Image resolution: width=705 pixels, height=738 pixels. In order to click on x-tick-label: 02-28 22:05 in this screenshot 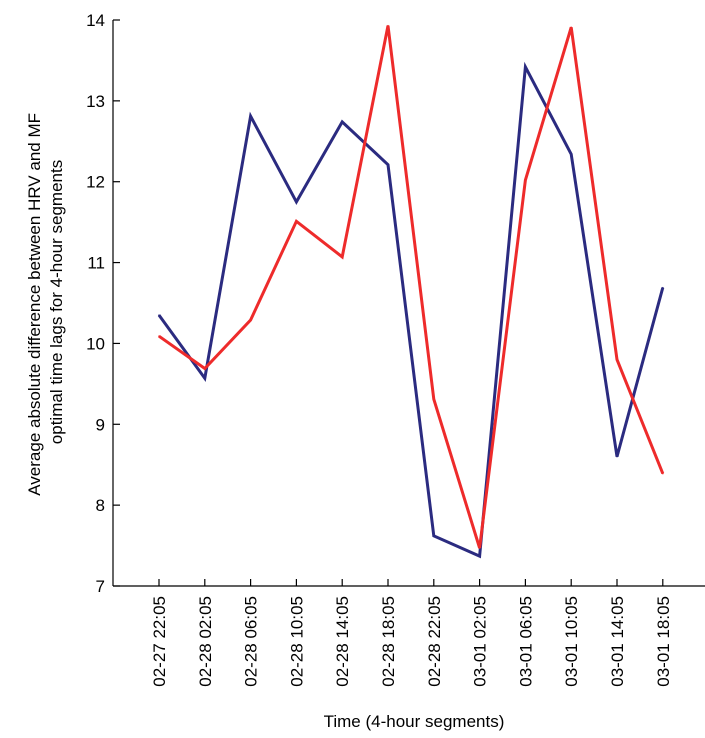, I will do `click(434, 641)`.